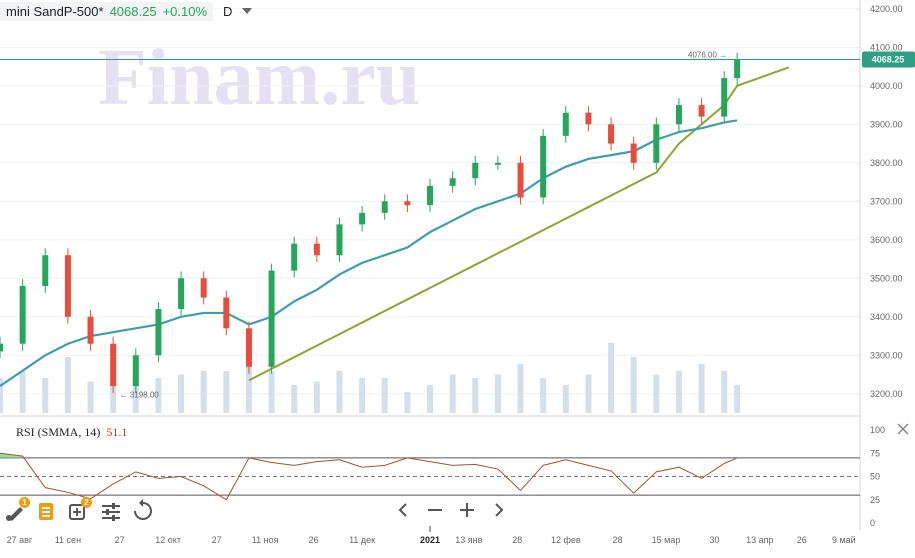 This screenshot has height=558, width=915. I want to click on time-axis-label: 11 дек, so click(362, 540).